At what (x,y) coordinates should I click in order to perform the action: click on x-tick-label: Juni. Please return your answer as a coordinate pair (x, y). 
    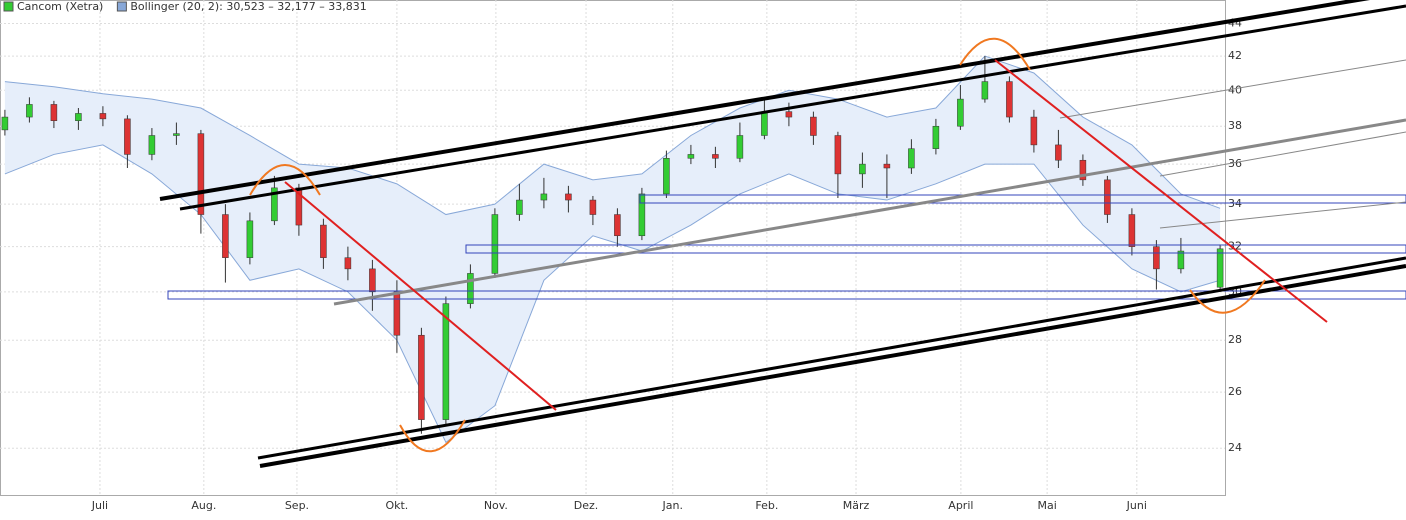
    Looking at the image, I should click on (1136, 505).